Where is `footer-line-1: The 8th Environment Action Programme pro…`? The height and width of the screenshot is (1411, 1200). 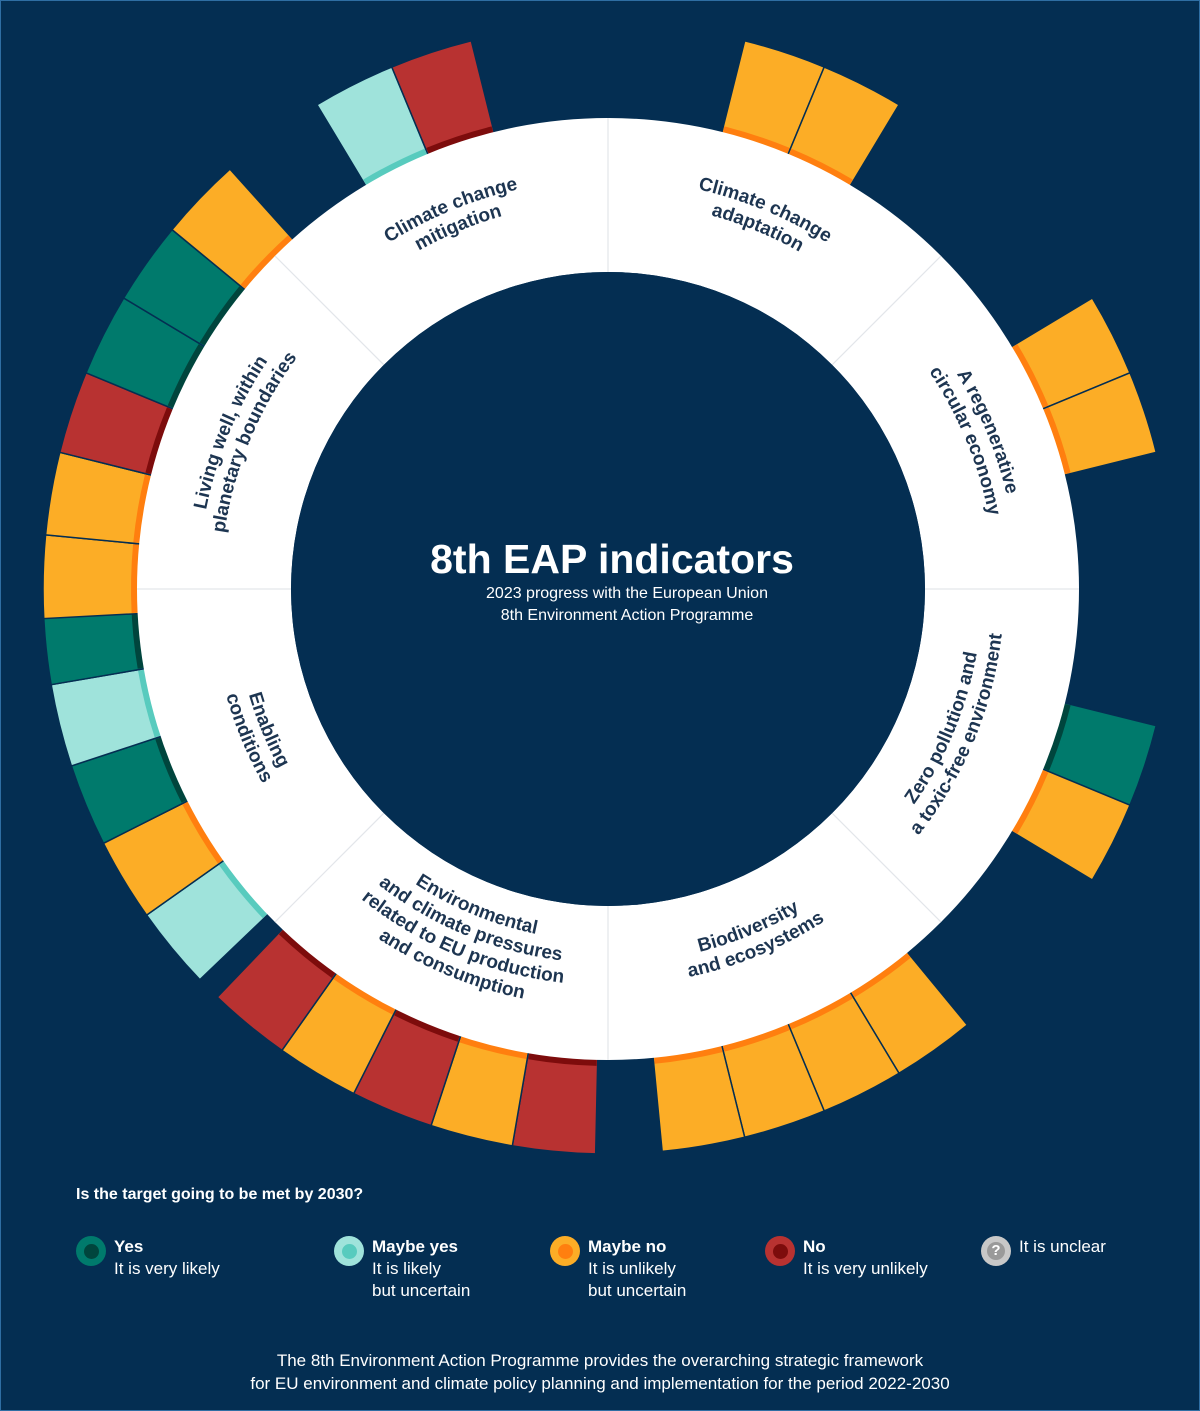 footer-line-1: The 8th Environment Action Programme pro… is located at coordinates (600, 1360).